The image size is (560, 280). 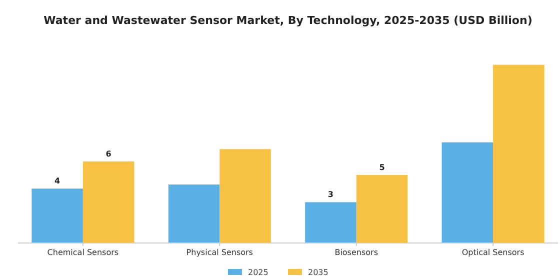 What do you see at coordinates (83, 252) in the screenshot?
I see `x-tick-label: Chemical Sensors` at bounding box center [83, 252].